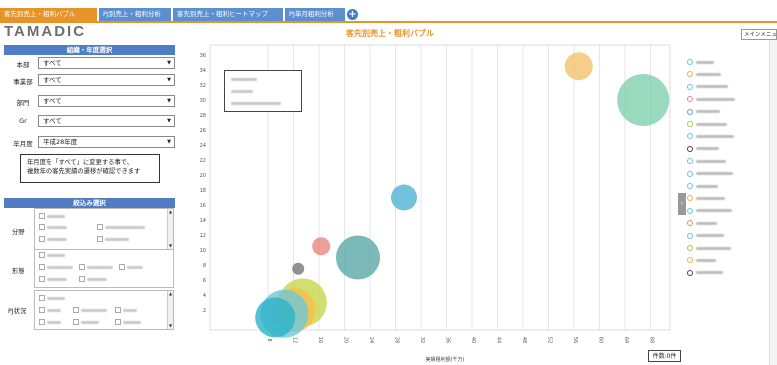 This screenshot has height=365, width=777. What do you see at coordinates (104, 269) in the screenshot?
I see `filter-keitai-list` at bounding box center [104, 269].